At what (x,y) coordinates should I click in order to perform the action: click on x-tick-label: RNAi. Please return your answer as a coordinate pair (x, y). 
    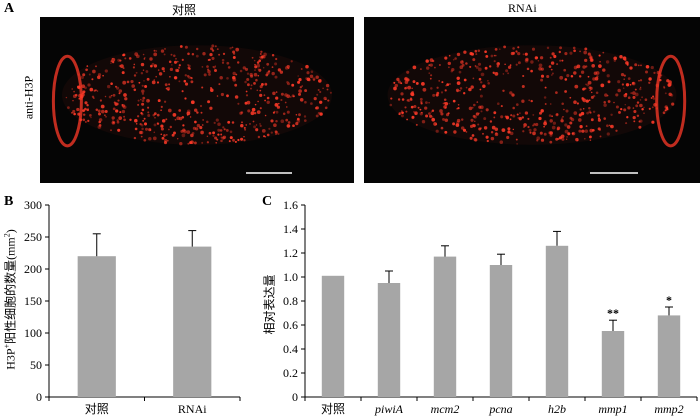
    Looking at the image, I should click on (192, 409).